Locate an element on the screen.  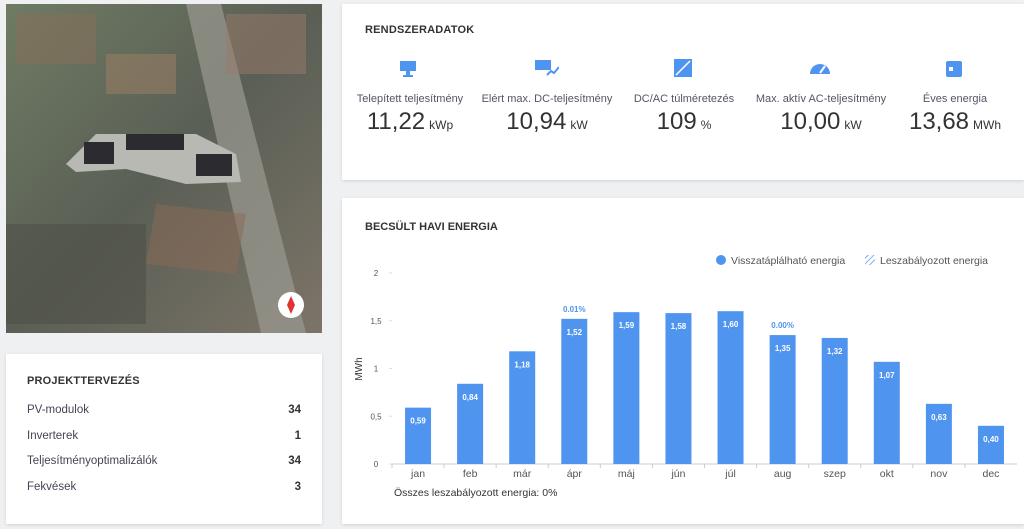
value-unit: kWp is located at coordinates (441, 125).